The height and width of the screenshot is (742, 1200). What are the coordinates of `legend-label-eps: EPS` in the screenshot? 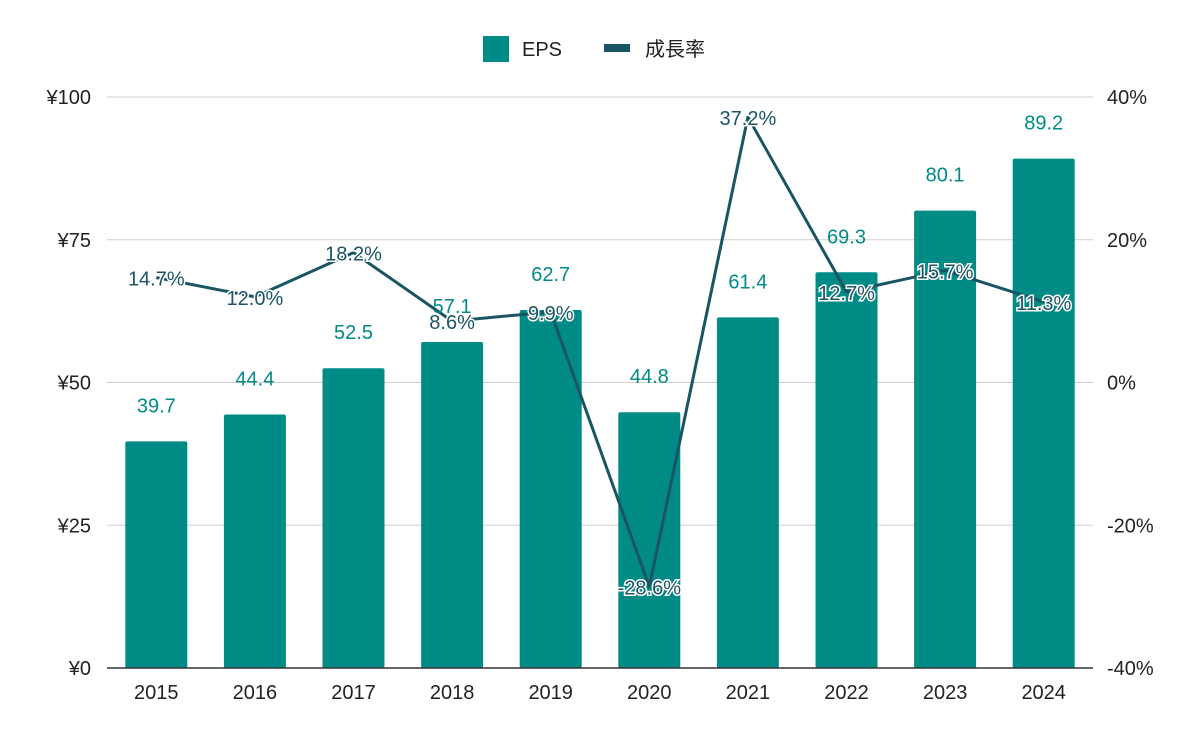 It's located at (542, 50).